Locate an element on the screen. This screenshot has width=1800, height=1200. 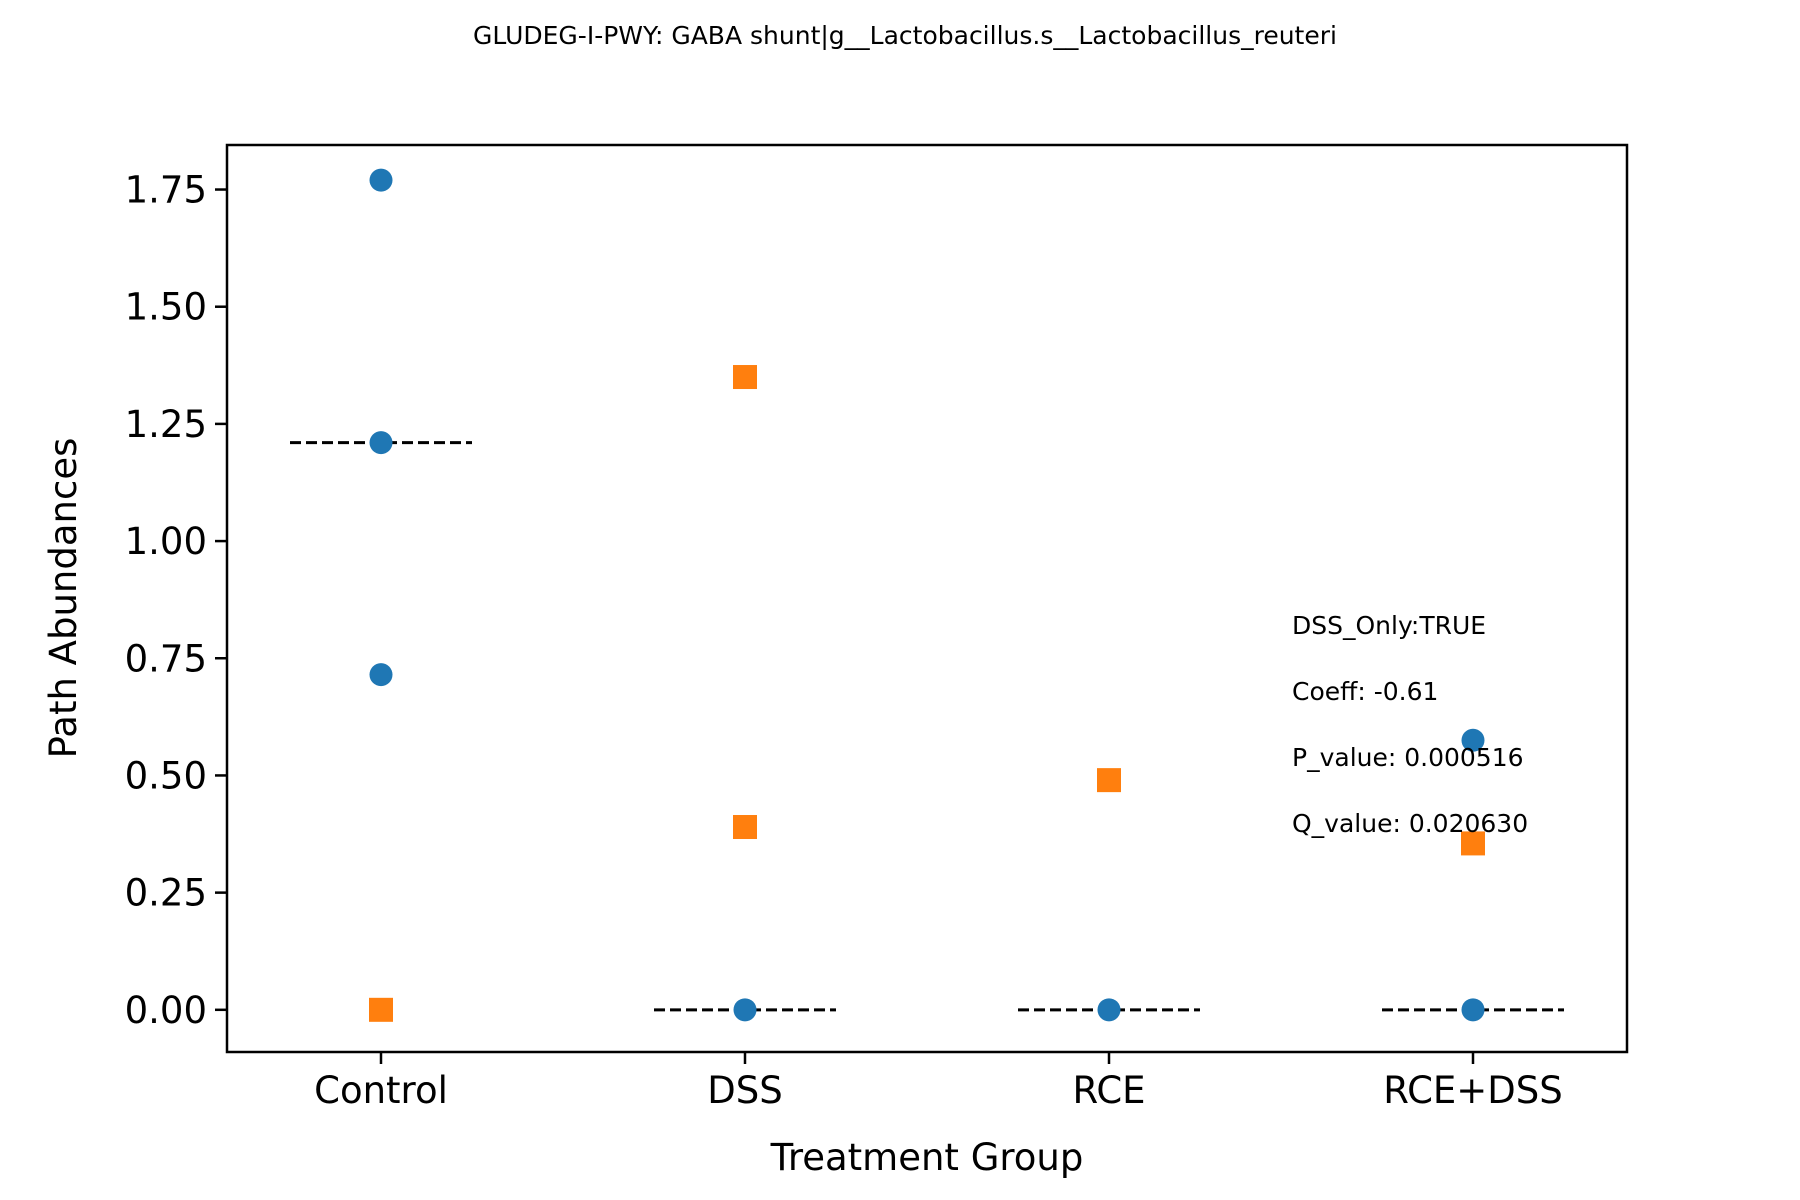
x-tick-label: RCE+DSS is located at coordinates (1473, 1090).